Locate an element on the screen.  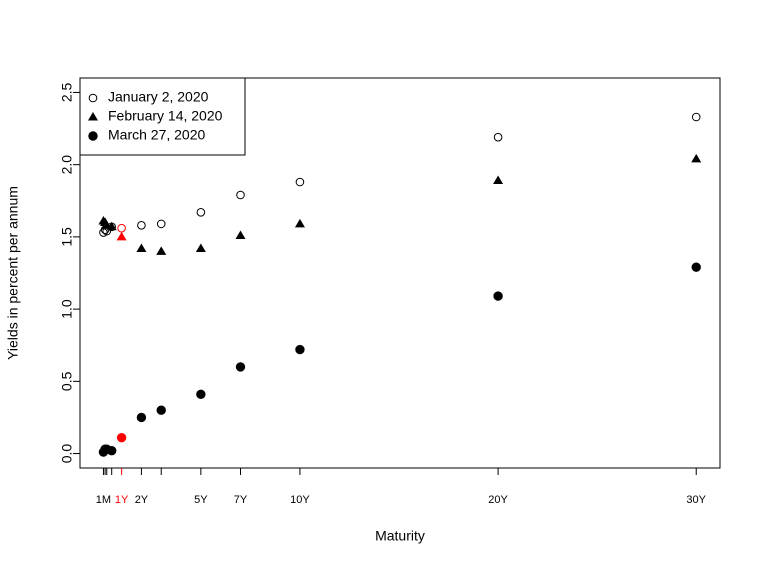
x-tick-label: 5Y is located at coordinates (201, 500).